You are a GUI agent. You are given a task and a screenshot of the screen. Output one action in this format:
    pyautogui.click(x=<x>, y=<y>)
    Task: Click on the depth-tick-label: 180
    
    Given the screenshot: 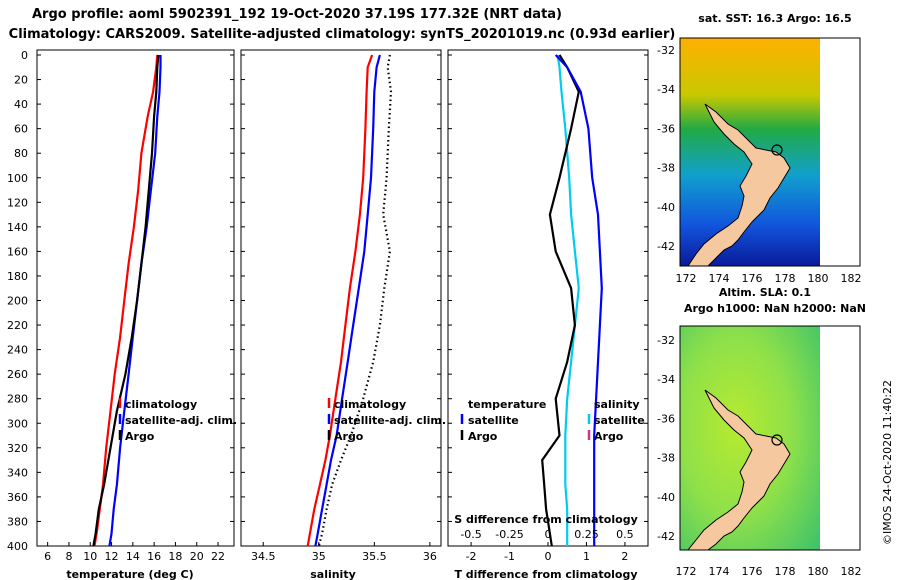 What is the action you would take?
    pyautogui.click(x=17, y=276)
    